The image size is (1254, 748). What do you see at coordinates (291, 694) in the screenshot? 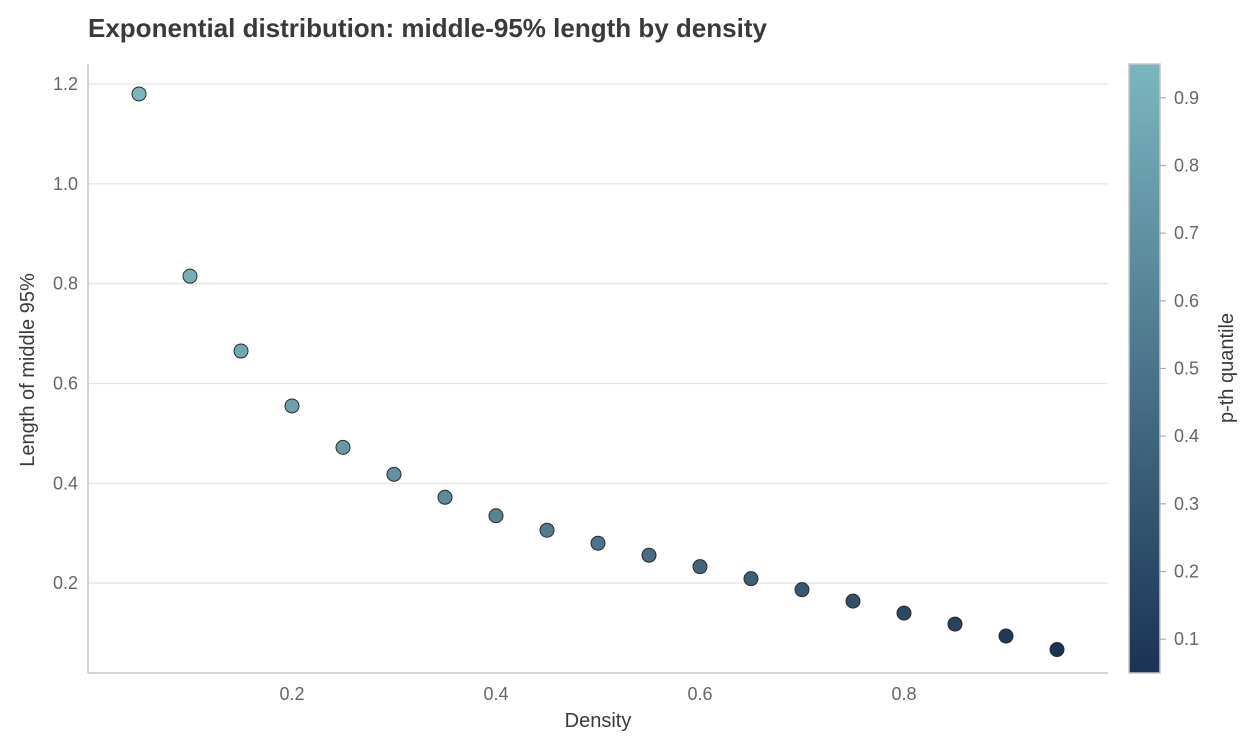
I see `x-tick-label: 0.2` at bounding box center [291, 694].